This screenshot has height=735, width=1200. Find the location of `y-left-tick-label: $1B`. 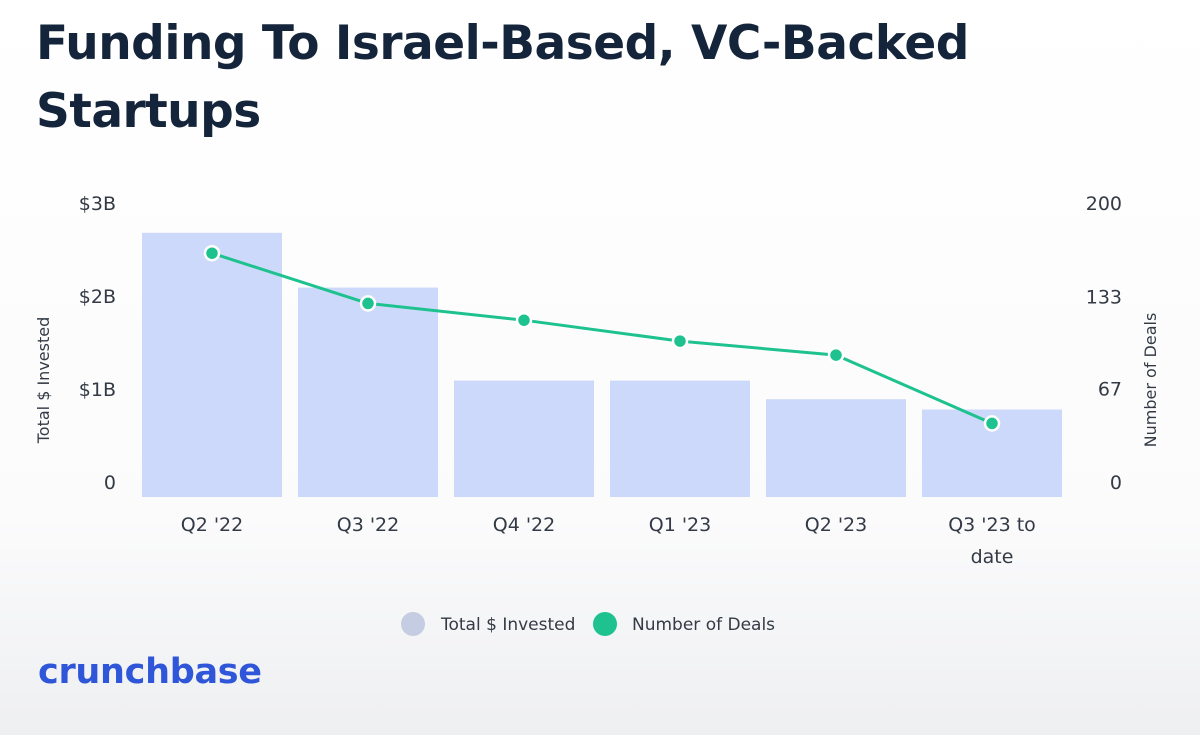

y-left-tick-label: $1B is located at coordinates (97, 390).